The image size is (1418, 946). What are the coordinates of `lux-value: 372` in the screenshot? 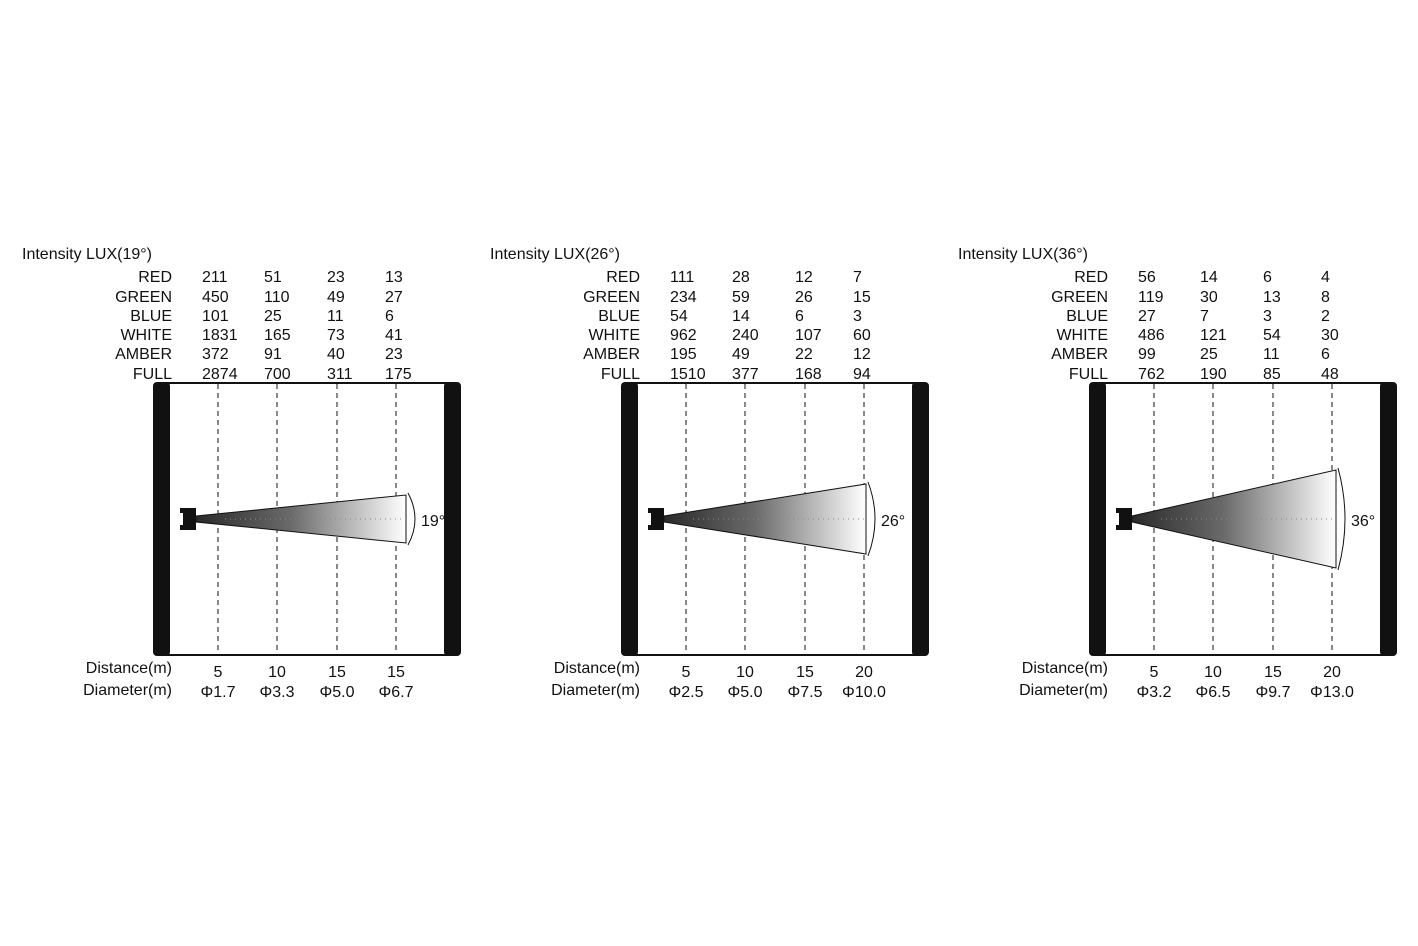 It's located at (215, 354).